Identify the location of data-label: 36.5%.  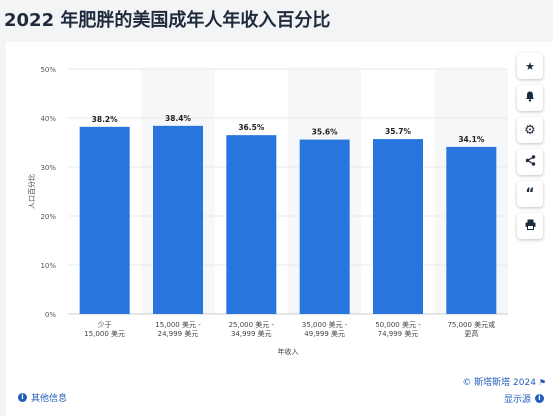
(251, 127).